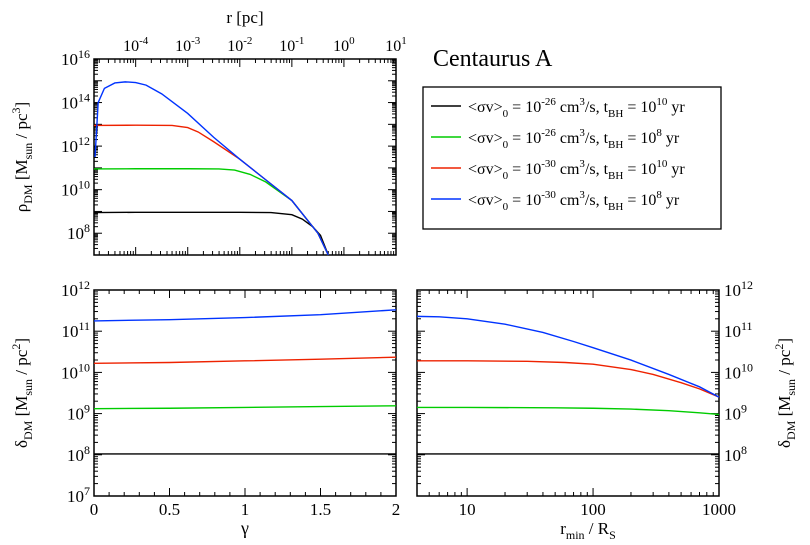 This screenshot has height=545, width=810. I want to click on tick-exponent: 0, so click(352, 41).